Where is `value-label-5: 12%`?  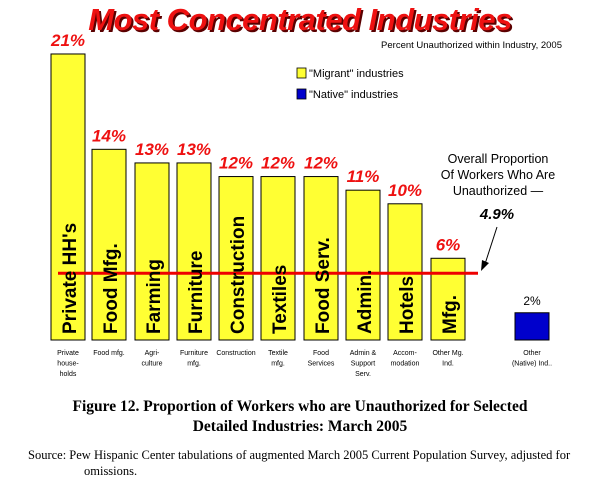
value-label-5: 12% is located at coordinates (236, 163).